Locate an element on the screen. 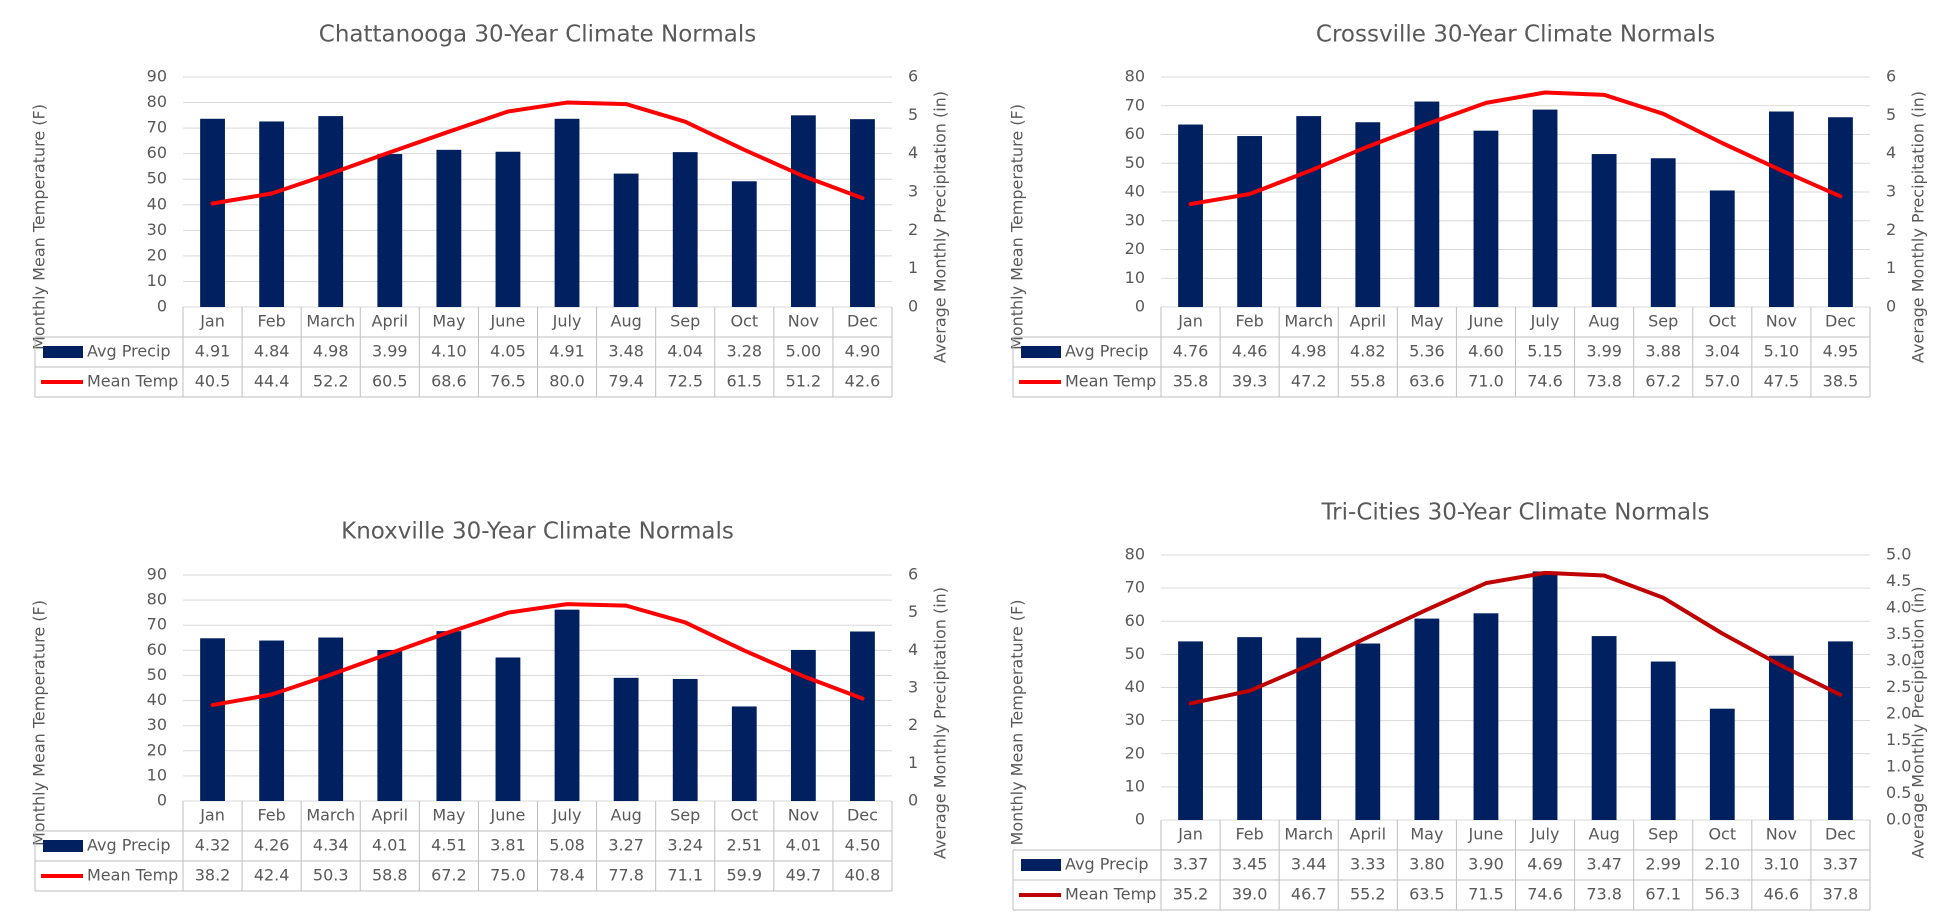 This screenshot has height=917, width=1950. table-value: 77.8 is located at coordinates (626, 875).